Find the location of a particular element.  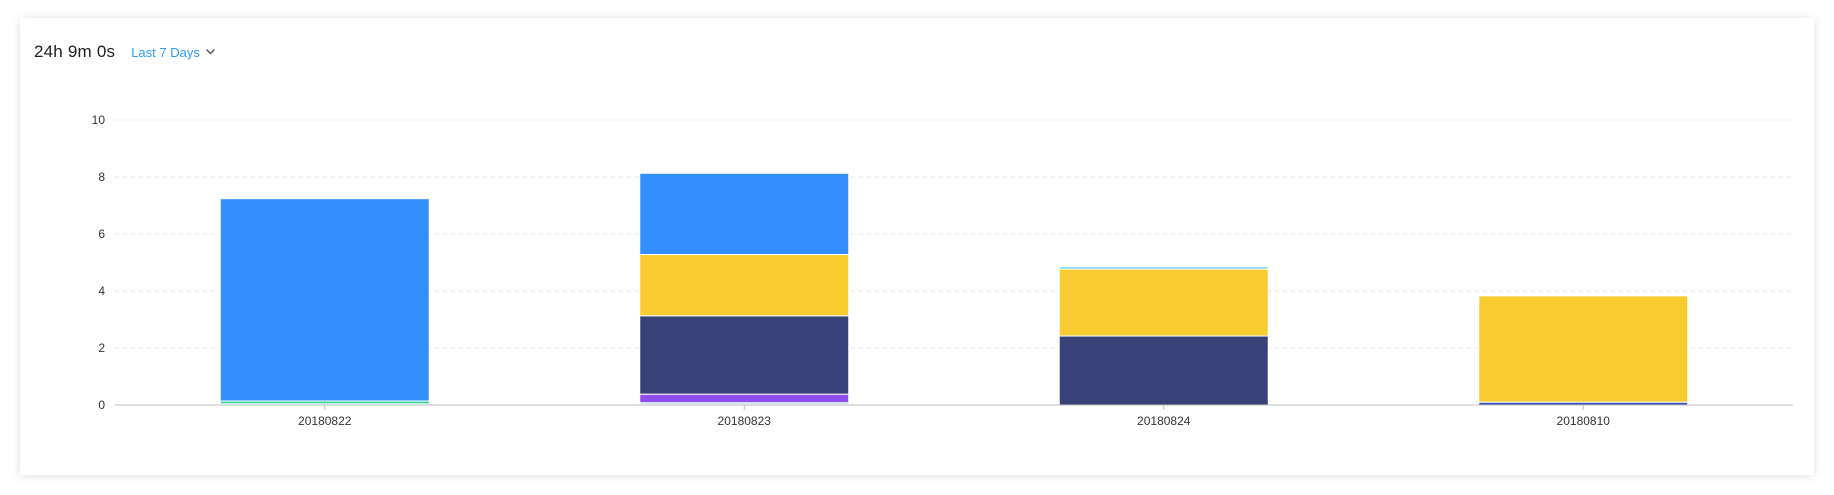

x-tick-label: 20180823 is located at coordinates (745, 421).